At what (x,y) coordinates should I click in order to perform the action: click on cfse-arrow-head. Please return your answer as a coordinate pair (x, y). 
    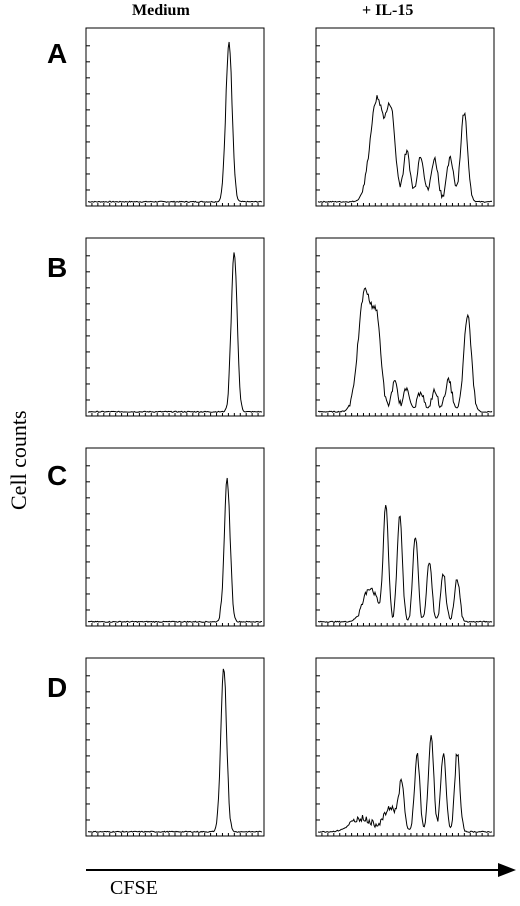
    Looking at the image, I should click on (507, 870).